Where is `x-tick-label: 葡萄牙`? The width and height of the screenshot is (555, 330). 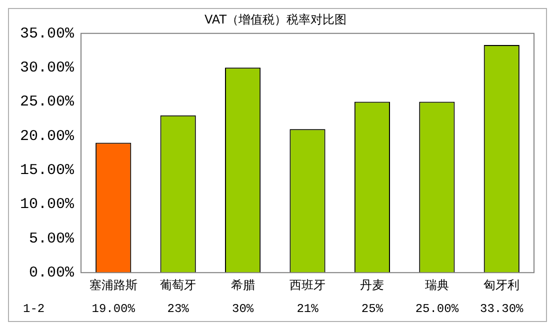 x-tick-label: 葡萄牙 is located at coordinates (178, 285).